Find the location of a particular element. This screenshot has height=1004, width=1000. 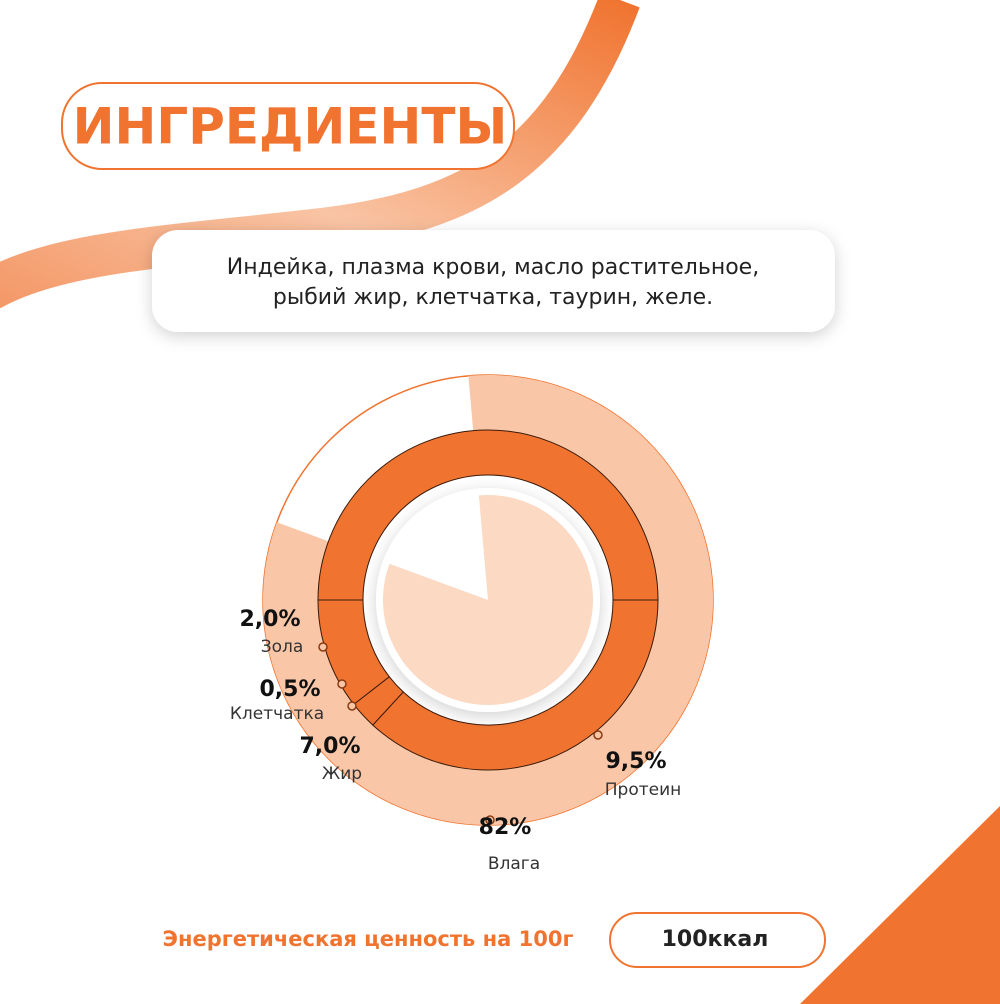

title: ИНГРЕДИЕНТЫ is located at coordinates (290, 127).